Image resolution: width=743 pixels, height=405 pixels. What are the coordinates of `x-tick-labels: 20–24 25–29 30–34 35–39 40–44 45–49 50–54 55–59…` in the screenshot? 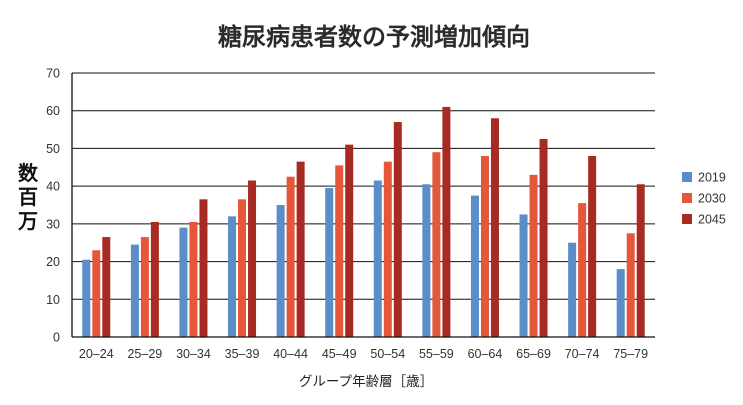 It's located at (363, 354).